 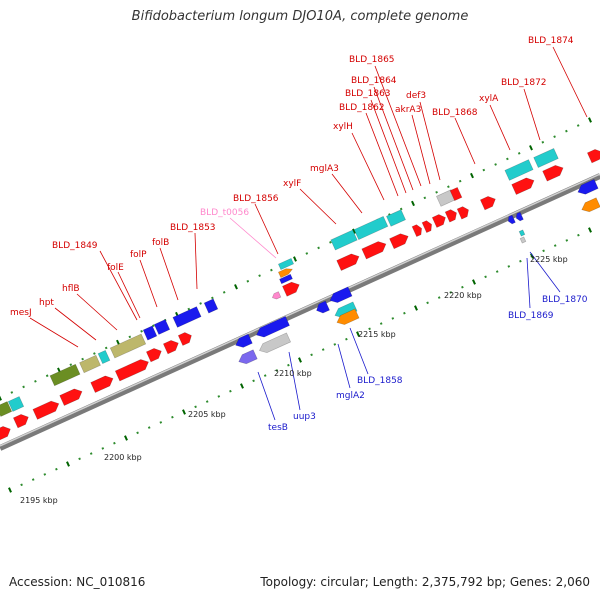 What do you see at coordinates (292, 184) in the screenshot?
I see `gene-label-xylF: xylF` at bounding box center [292, 184].